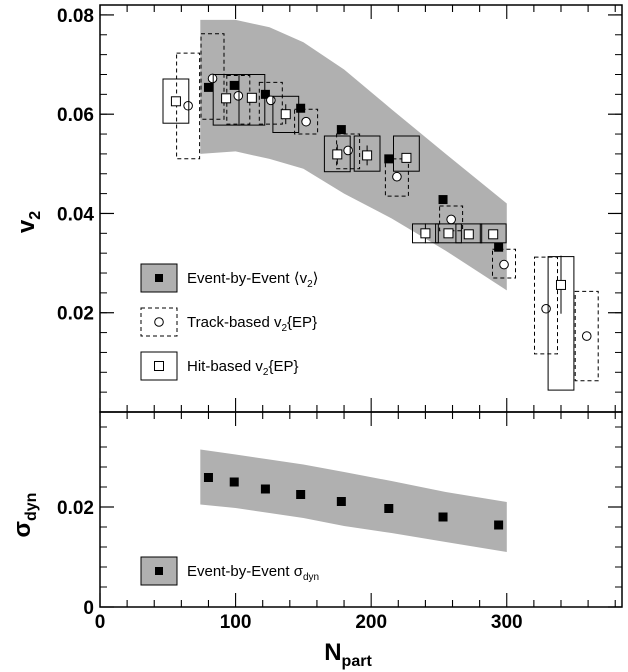 Image resolution: width=628 pixels, height=672 pixels. Describe the element at coordinates (24, 515) in the screenshot. I see `y-axis-title-bottom: σdyn` at that location.